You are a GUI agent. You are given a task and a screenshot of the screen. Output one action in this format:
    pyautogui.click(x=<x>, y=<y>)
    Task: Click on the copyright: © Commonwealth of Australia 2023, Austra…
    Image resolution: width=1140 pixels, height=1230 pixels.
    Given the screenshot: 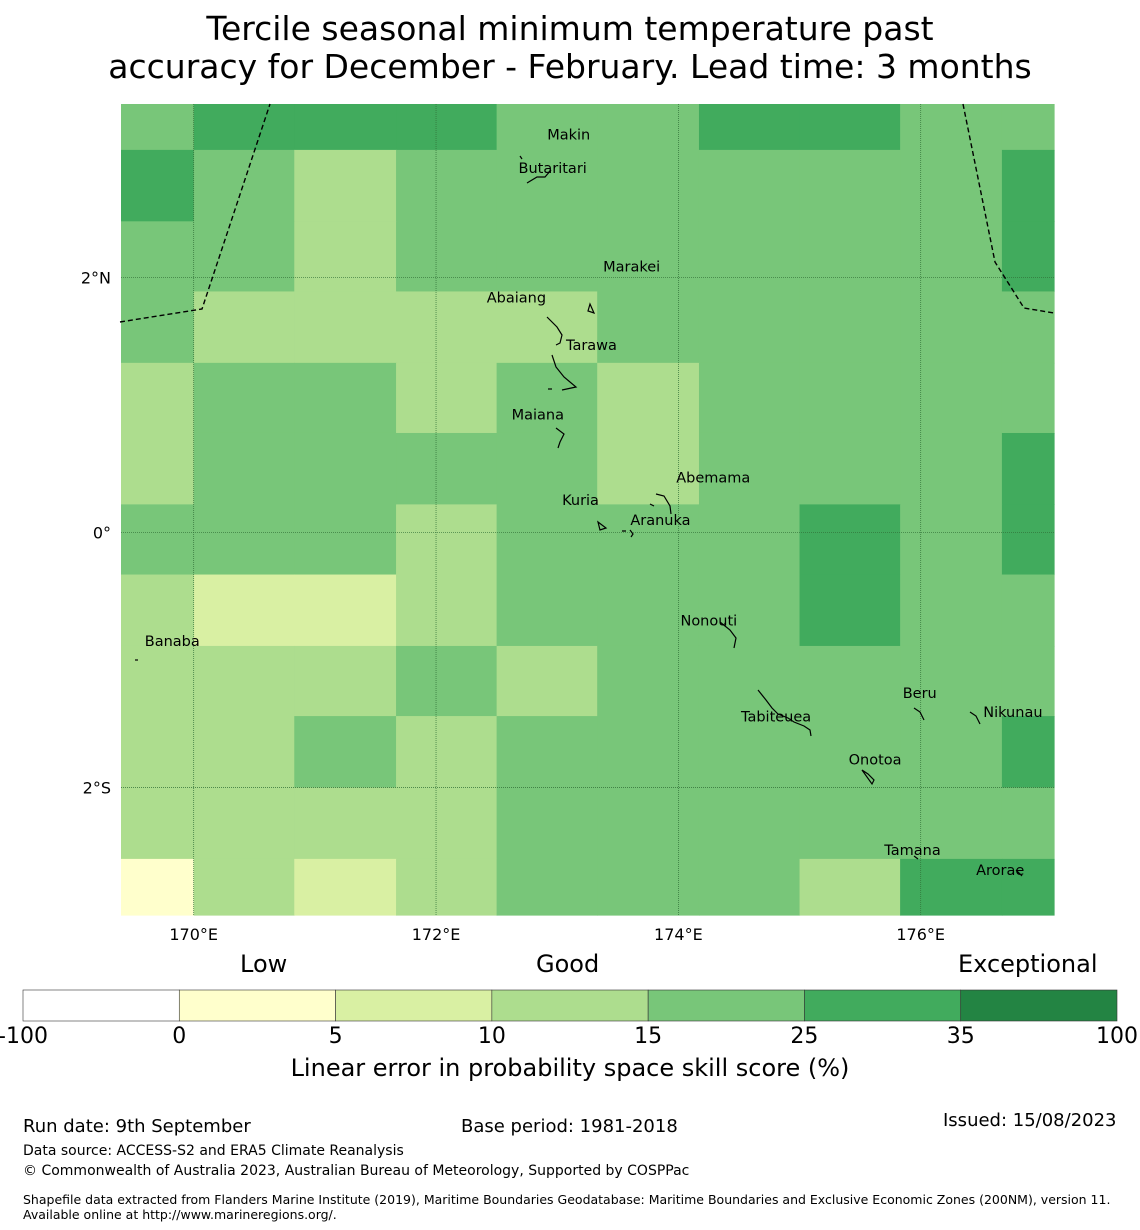 What is the action you would take?
    pyautogui.click(x=356, y=1171)
    